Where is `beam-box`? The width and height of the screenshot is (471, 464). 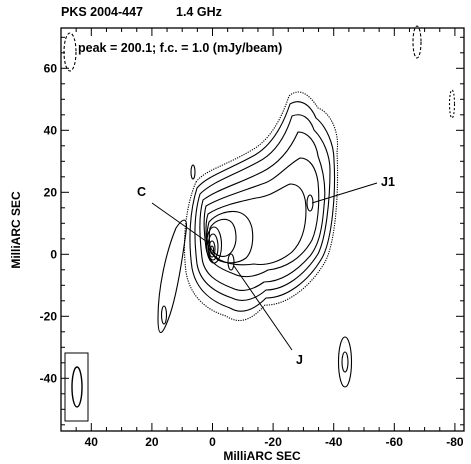 beam-box is located at coordinates (76, 387).